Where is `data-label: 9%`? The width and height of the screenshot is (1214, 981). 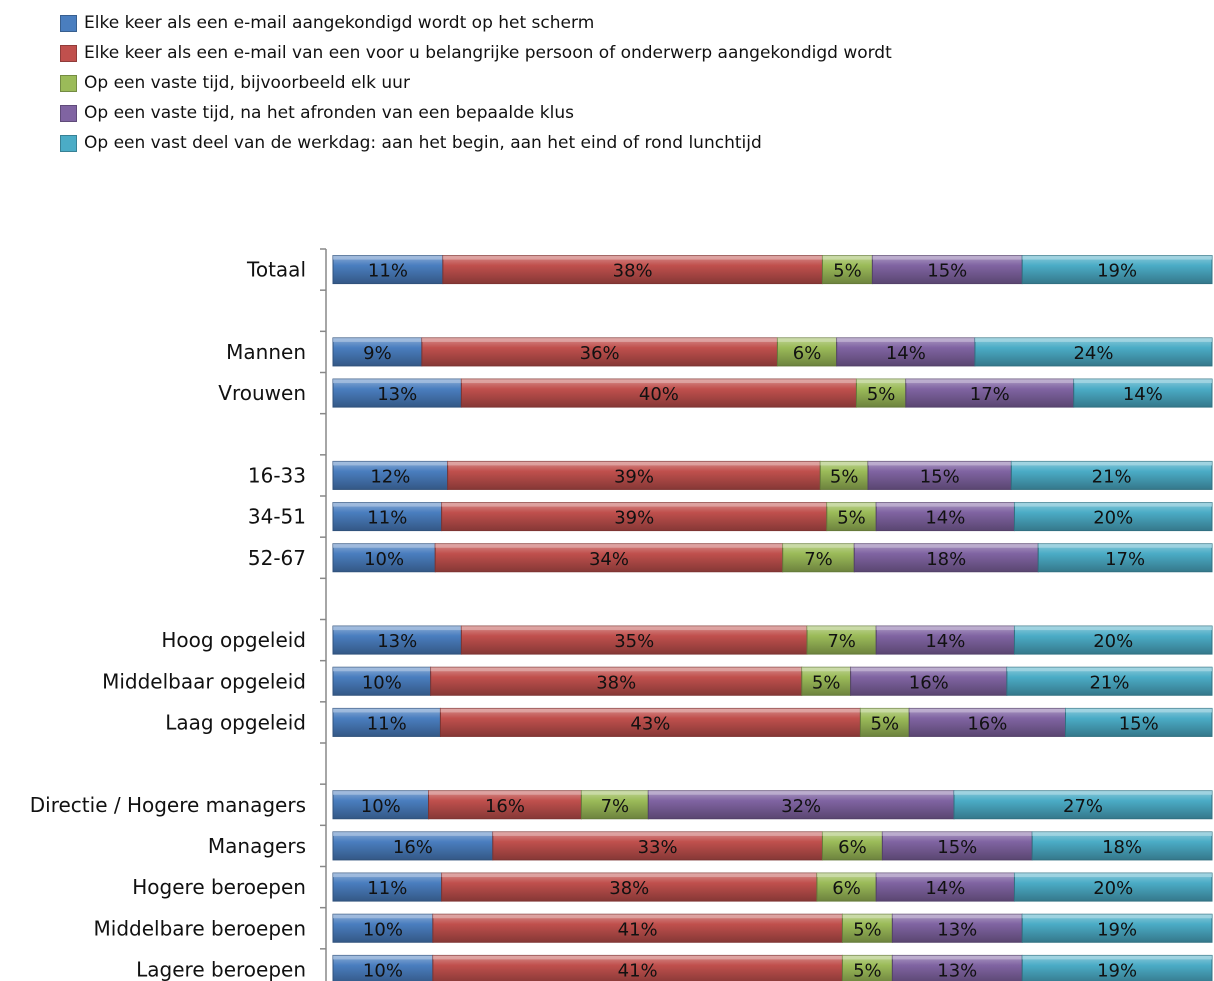 data-label: 9% is located at coordinates (377, 353).